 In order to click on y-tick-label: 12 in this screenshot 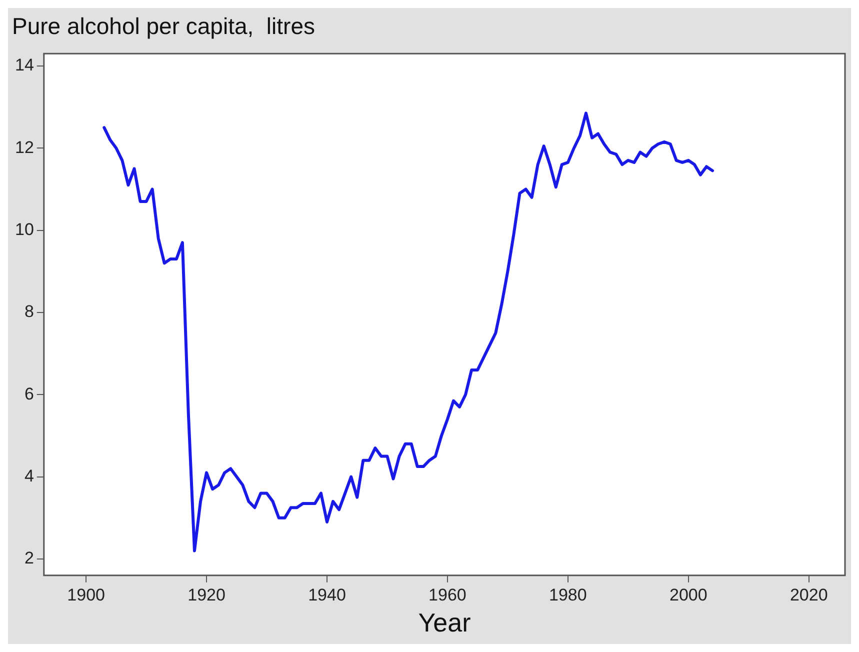, I will do `click(24, 147)`.